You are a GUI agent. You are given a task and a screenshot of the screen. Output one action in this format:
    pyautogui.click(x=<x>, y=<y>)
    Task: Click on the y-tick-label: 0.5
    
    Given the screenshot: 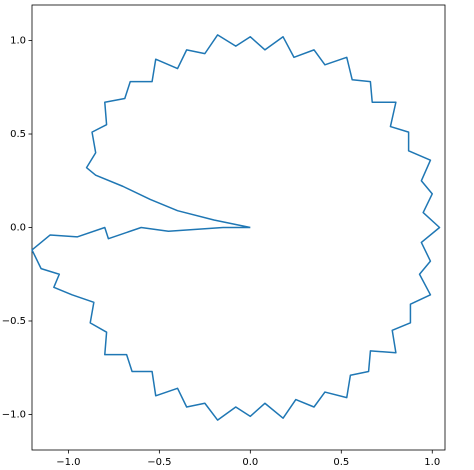 What is the action you would take?
    pyautogui.click(x=18, y=134)
    